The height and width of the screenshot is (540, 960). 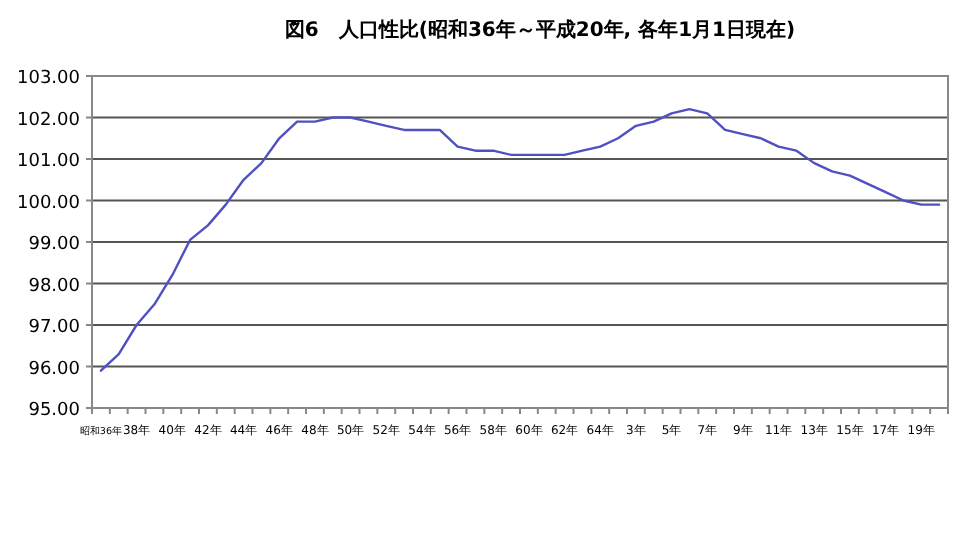 I want to click on y-tick-label: 99.00, so click(x=54, y=245).